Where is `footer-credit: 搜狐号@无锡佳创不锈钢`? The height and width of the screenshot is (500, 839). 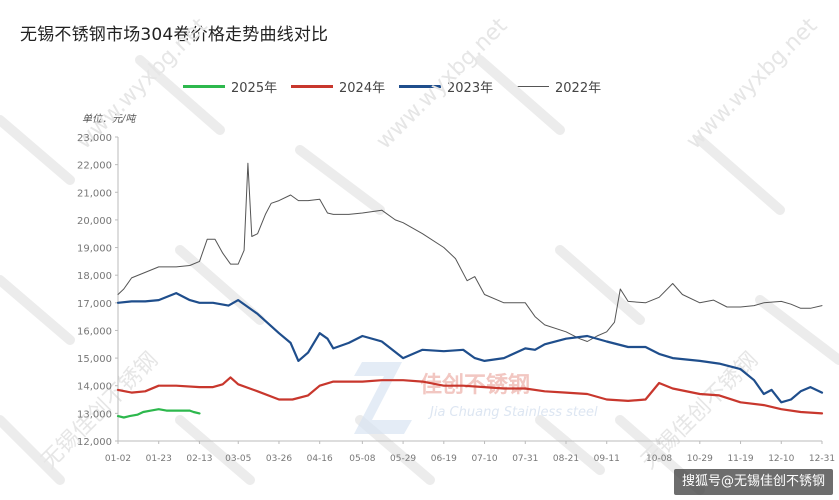 footer-credit: 搜狐号@无锡佳创不锈钢 is located at coordinates (753, 482).